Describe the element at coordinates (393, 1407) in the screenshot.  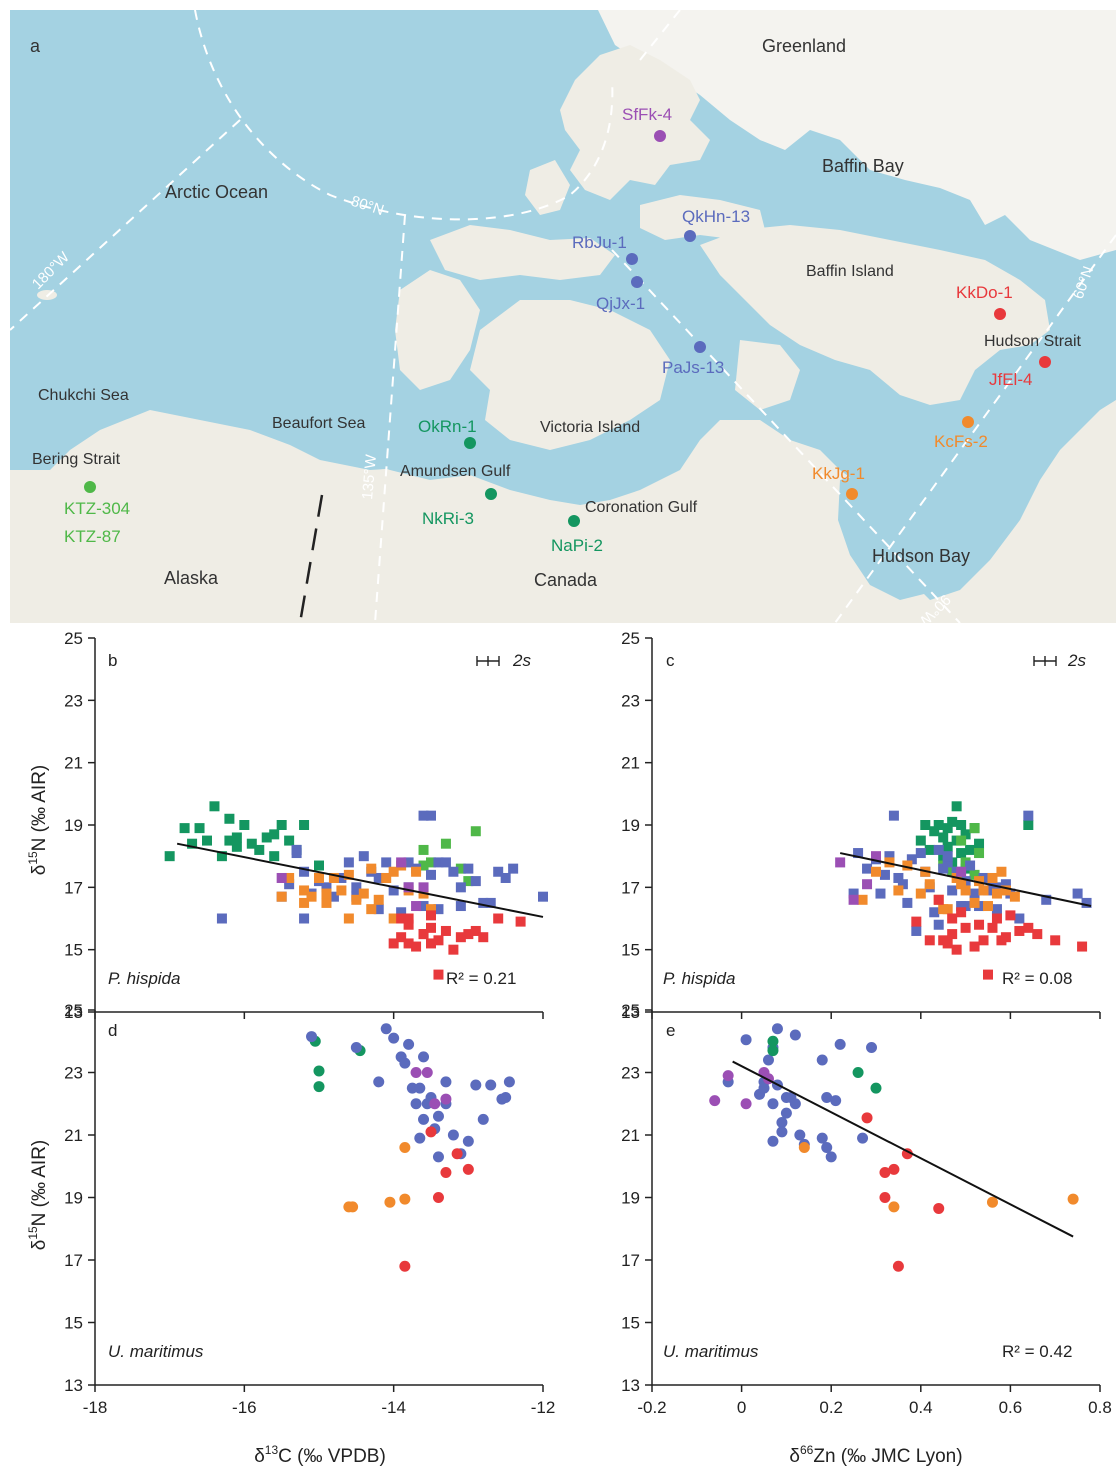
I see `x-tick-label-d: -14` at that location.